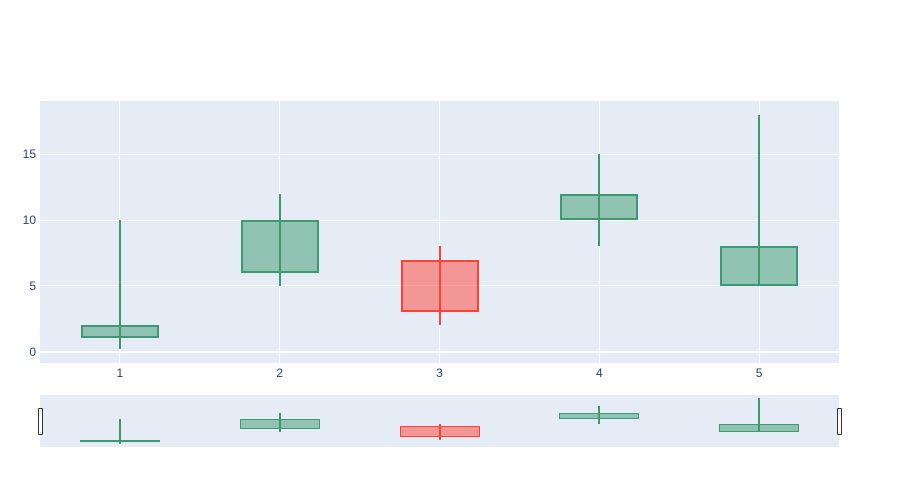 This screenshot has height=485, width=923. Describe the element at coordinates (759, 373) in the screenshot. I see `x-tick-label: 5` at that location.